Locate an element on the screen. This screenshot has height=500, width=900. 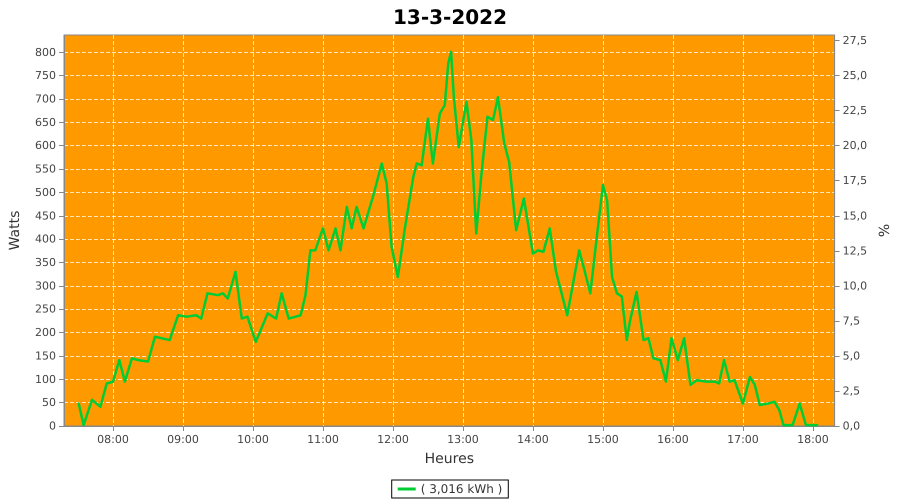
y2-tick-label: 12,5 is located at coordinates (855, 251).